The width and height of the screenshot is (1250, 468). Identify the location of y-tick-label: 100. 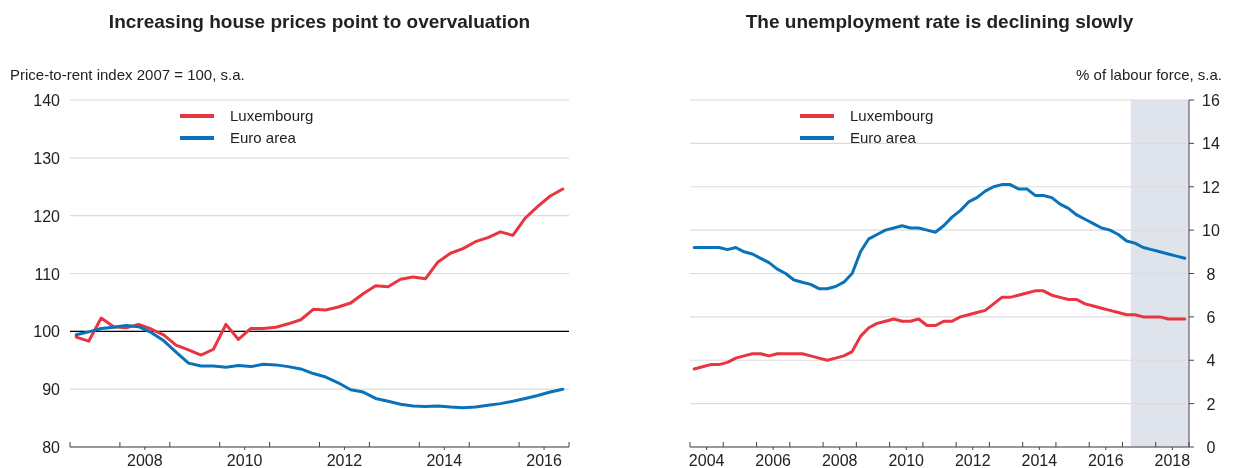
(47, 332).